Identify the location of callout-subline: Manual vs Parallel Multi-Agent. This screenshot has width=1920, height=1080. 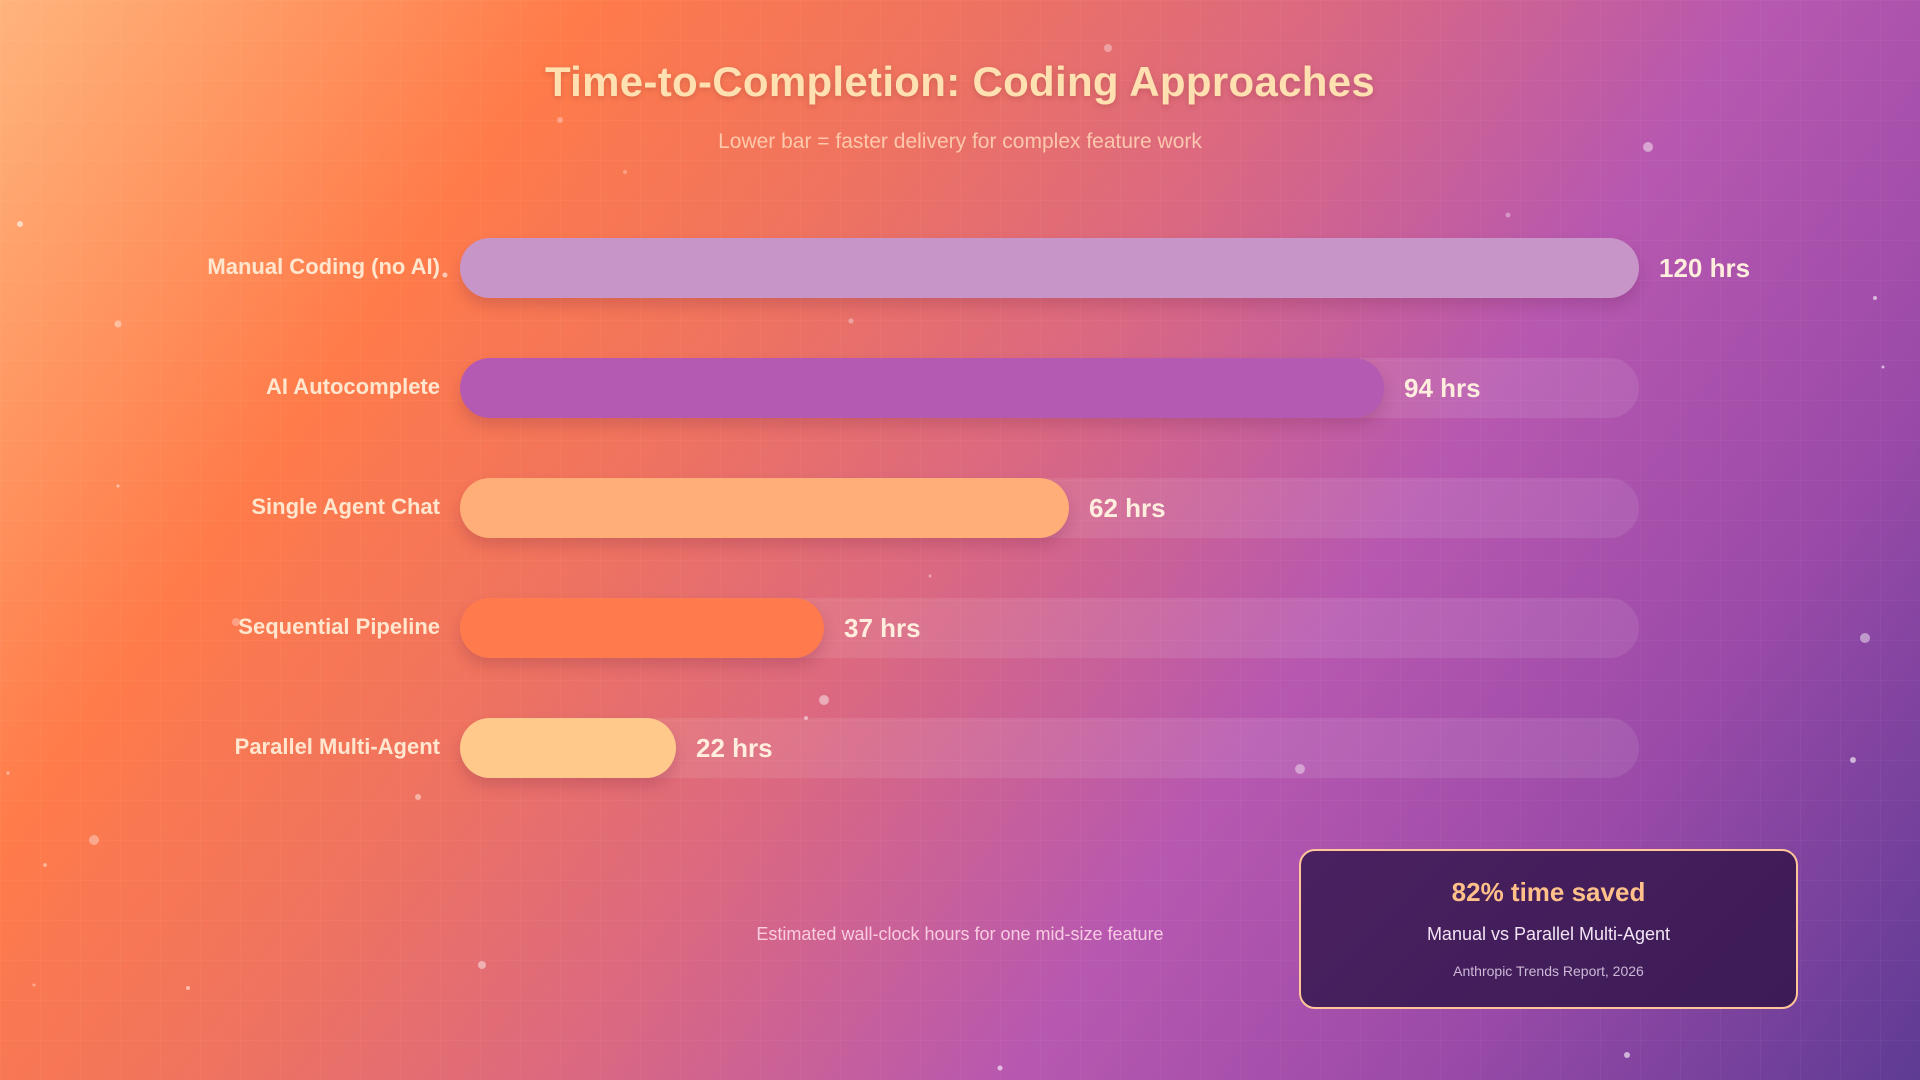
(1548, 934).